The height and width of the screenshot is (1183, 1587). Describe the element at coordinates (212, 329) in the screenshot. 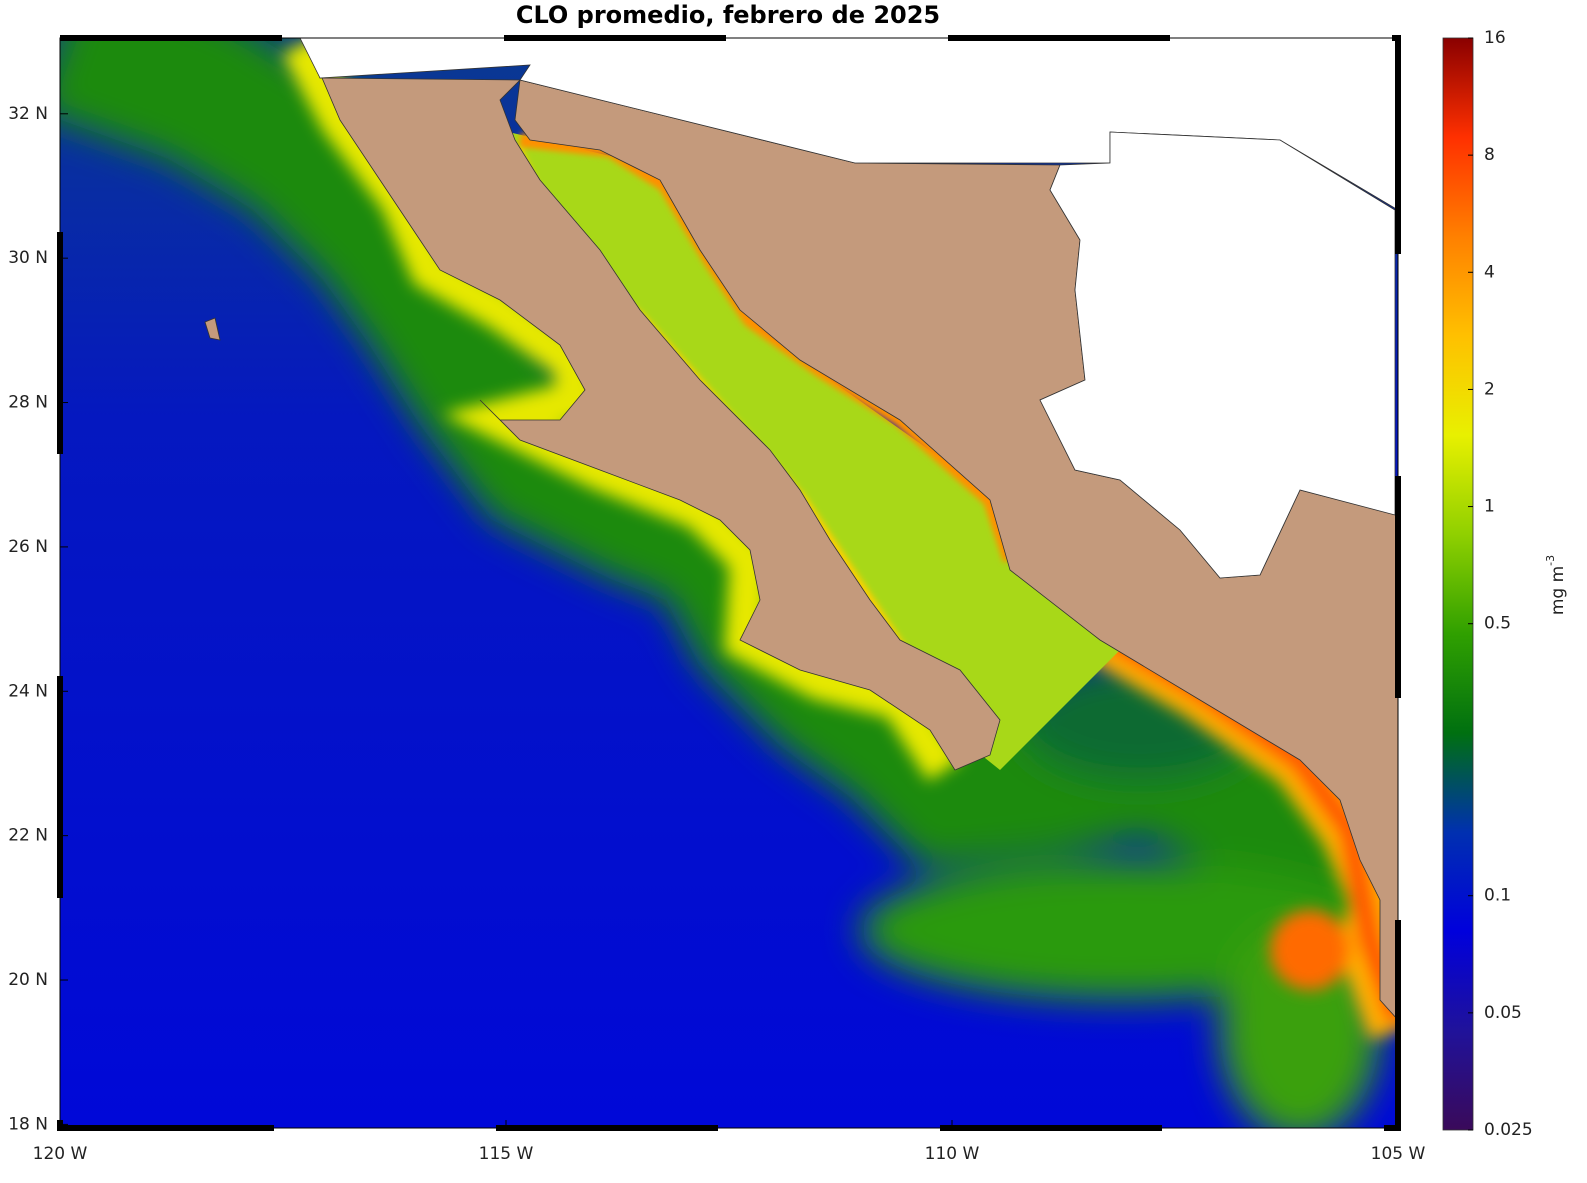

I see `island` at that location.